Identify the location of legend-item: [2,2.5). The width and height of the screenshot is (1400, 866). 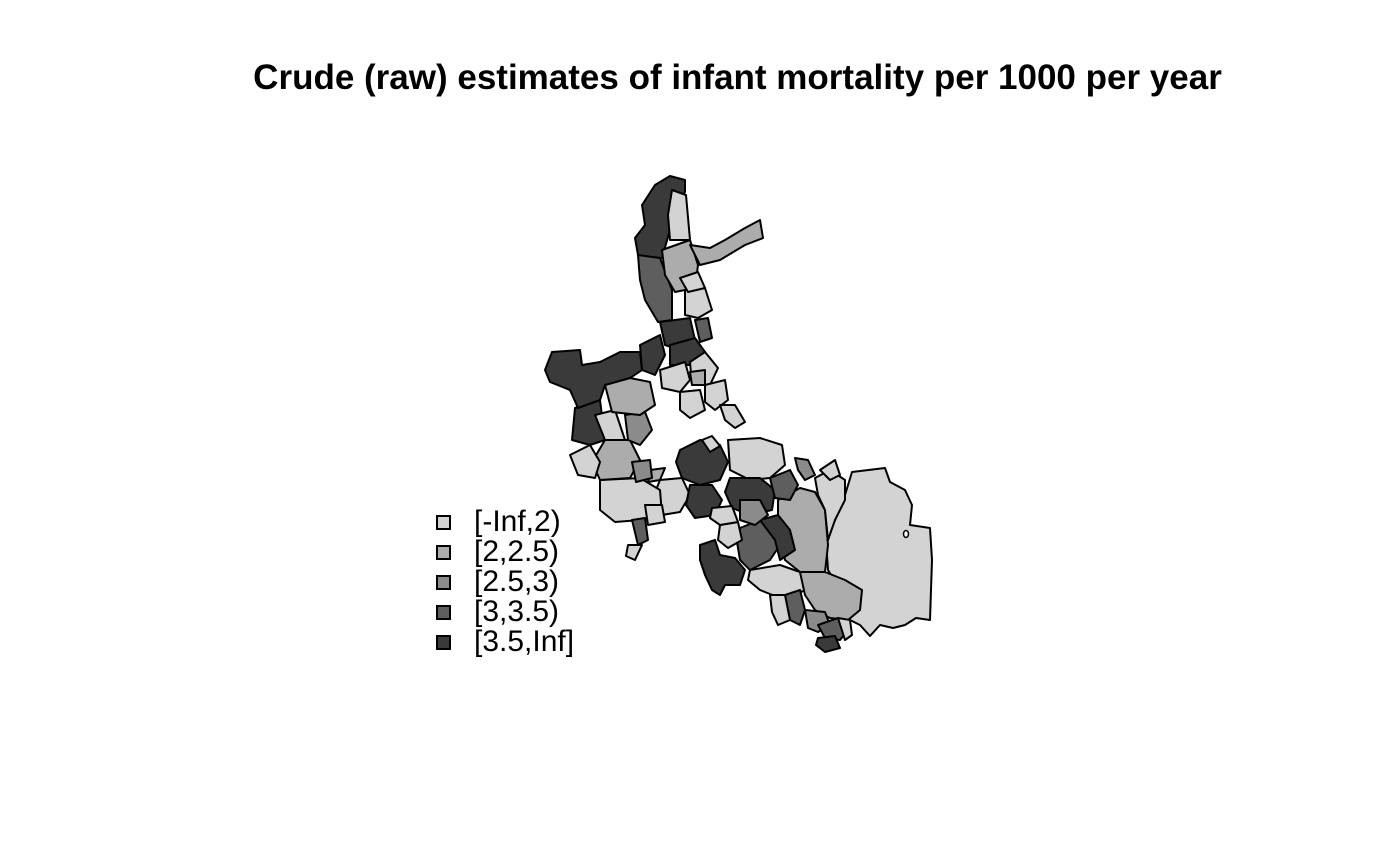
(505, 552).